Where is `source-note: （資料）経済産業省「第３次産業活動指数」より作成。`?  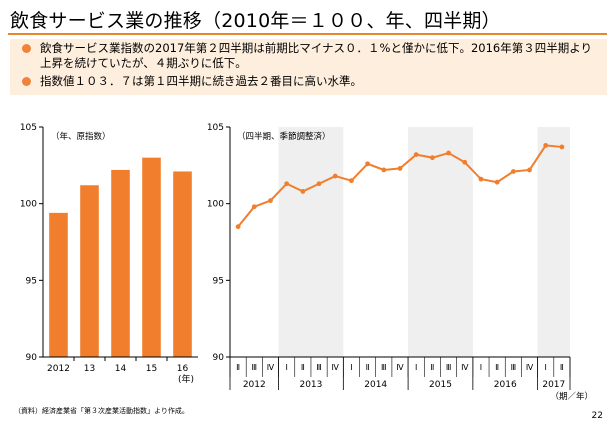 source-note: （資料）経済産業省「第３次産業活動指数」より作成。 is located at coordinates (101, 411).